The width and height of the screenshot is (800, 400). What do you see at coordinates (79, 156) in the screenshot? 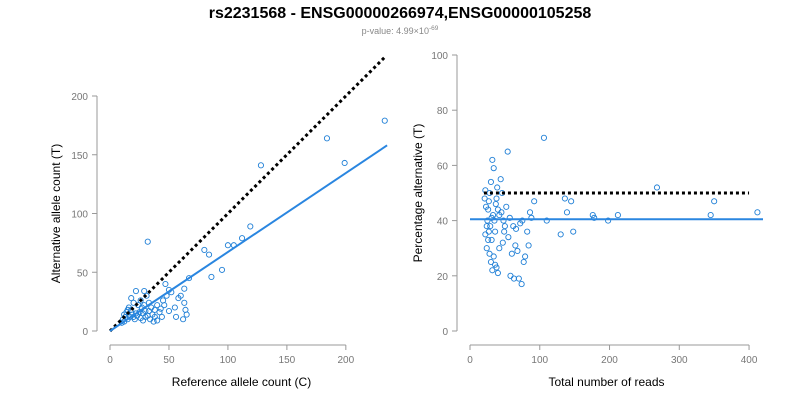
I see `y-tick-label: 150` at bounding box center [79, 156].